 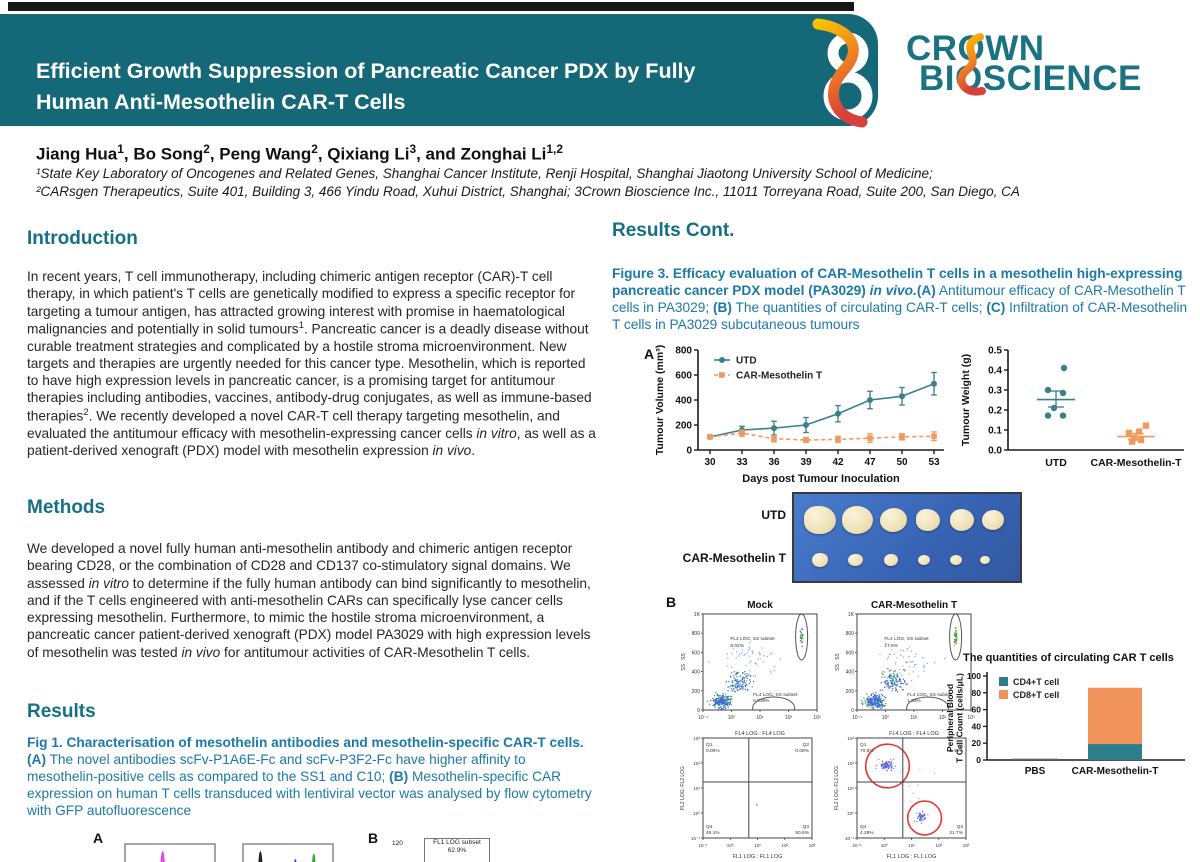 What do you see at coordinates (737, 646) in the screenshot?
I see `svg-text: 8.02%` at bounding box center [737, 646].